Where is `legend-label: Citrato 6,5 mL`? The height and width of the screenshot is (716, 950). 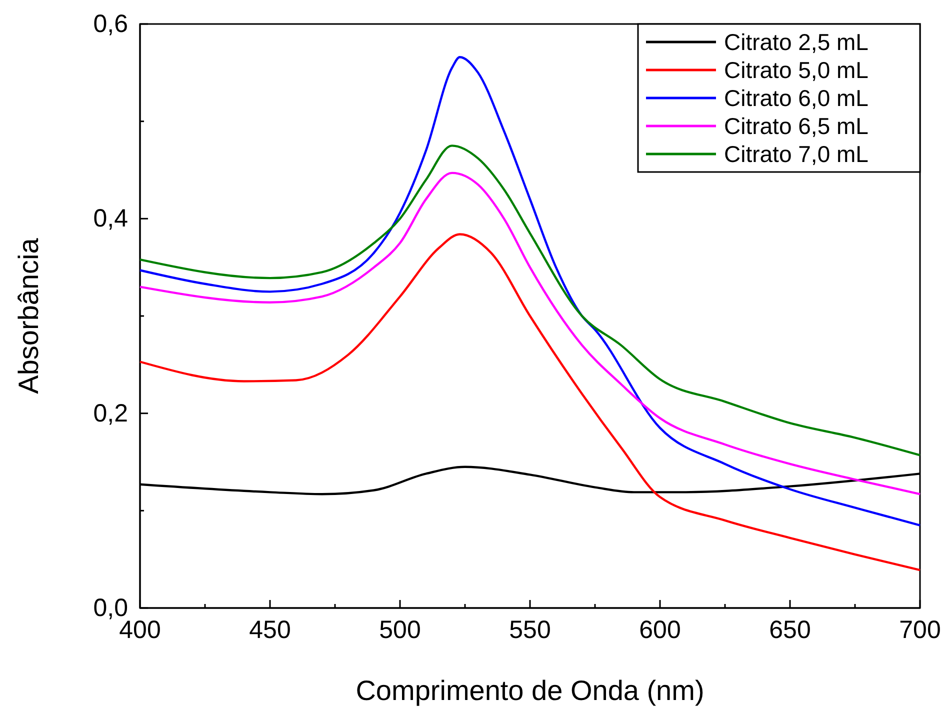
legend-label: Citrato 6,5 mL is located at coordinates (796, 126).